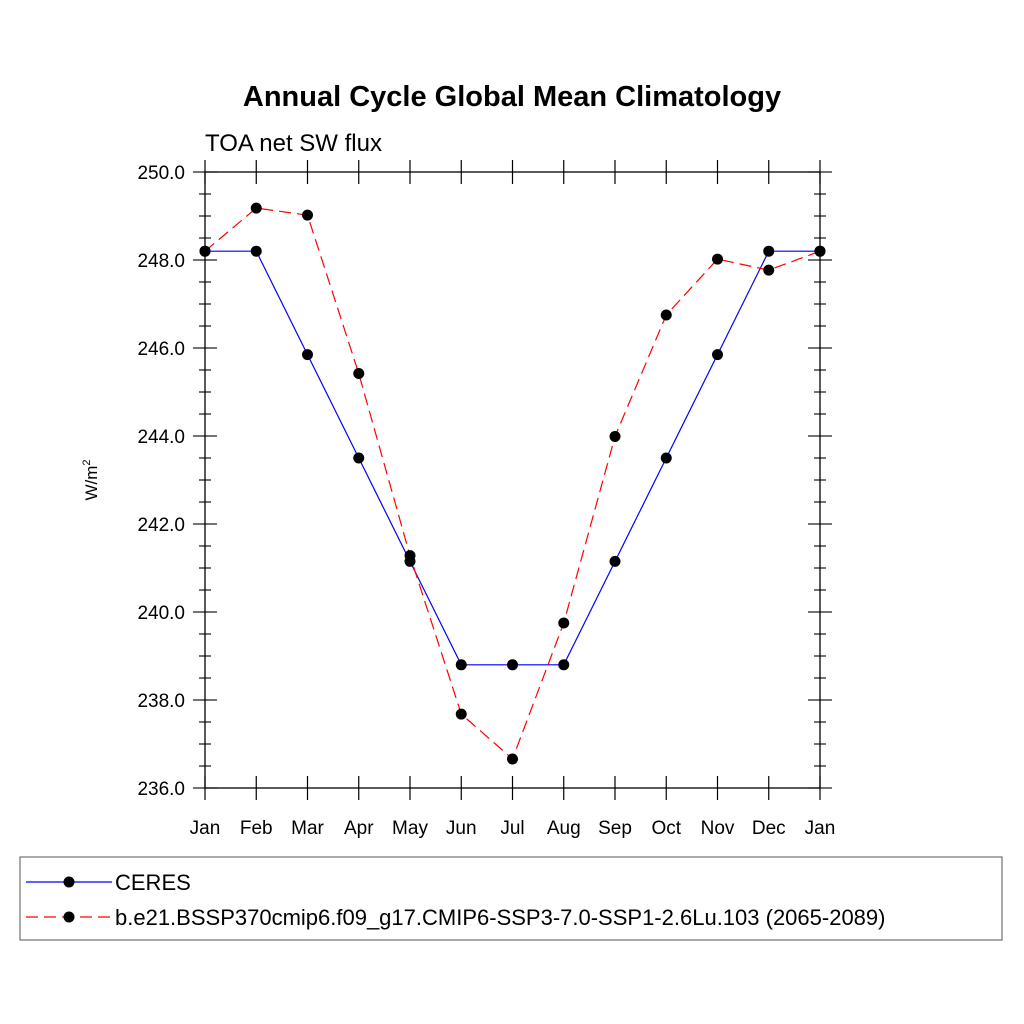  What do you see at coordinates (666, 828) in the screenshot?
I see `x-tick-label: Oct` at bounding box center [666, 828].